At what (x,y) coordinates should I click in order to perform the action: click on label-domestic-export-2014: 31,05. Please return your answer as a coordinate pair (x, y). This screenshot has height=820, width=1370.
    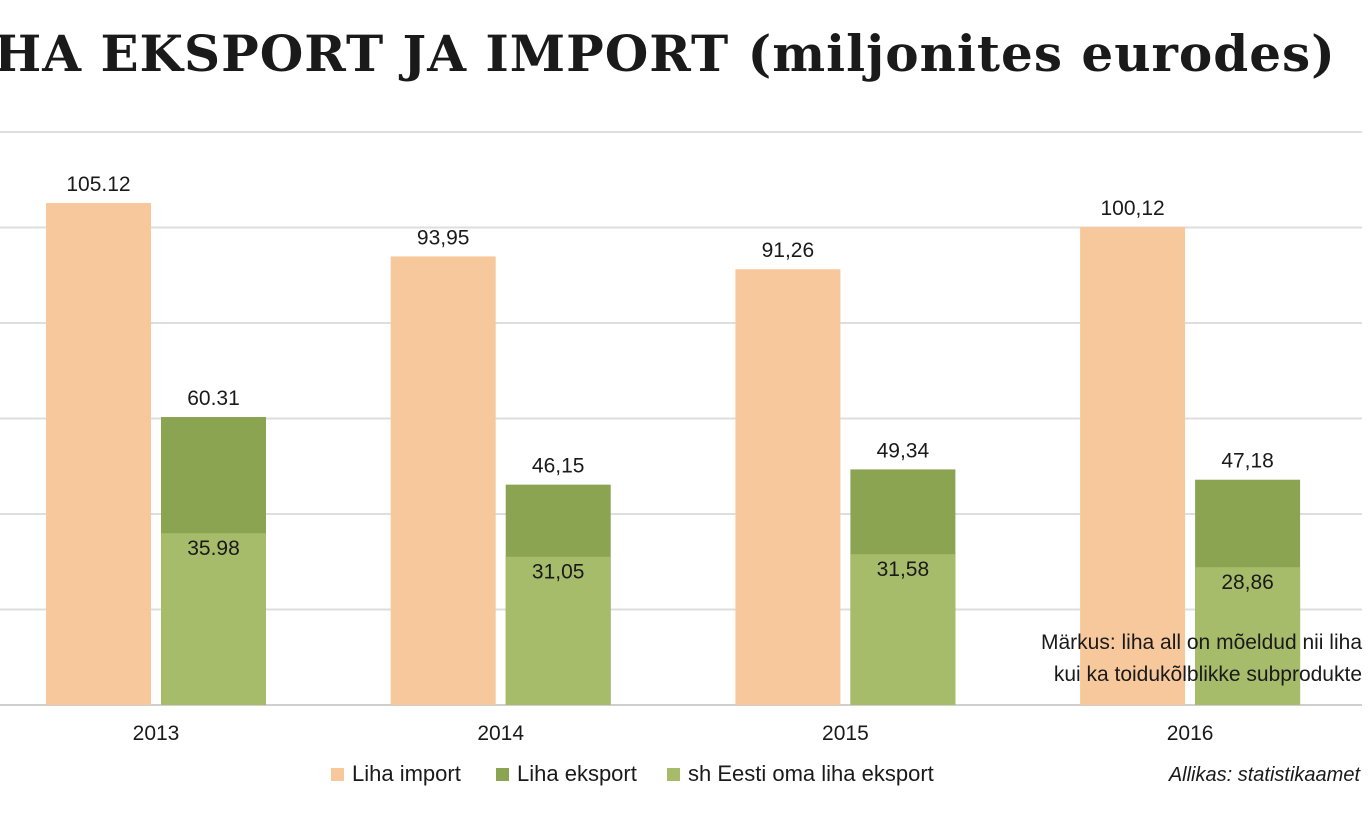
    Looking at the image, I should click on (558, 572).